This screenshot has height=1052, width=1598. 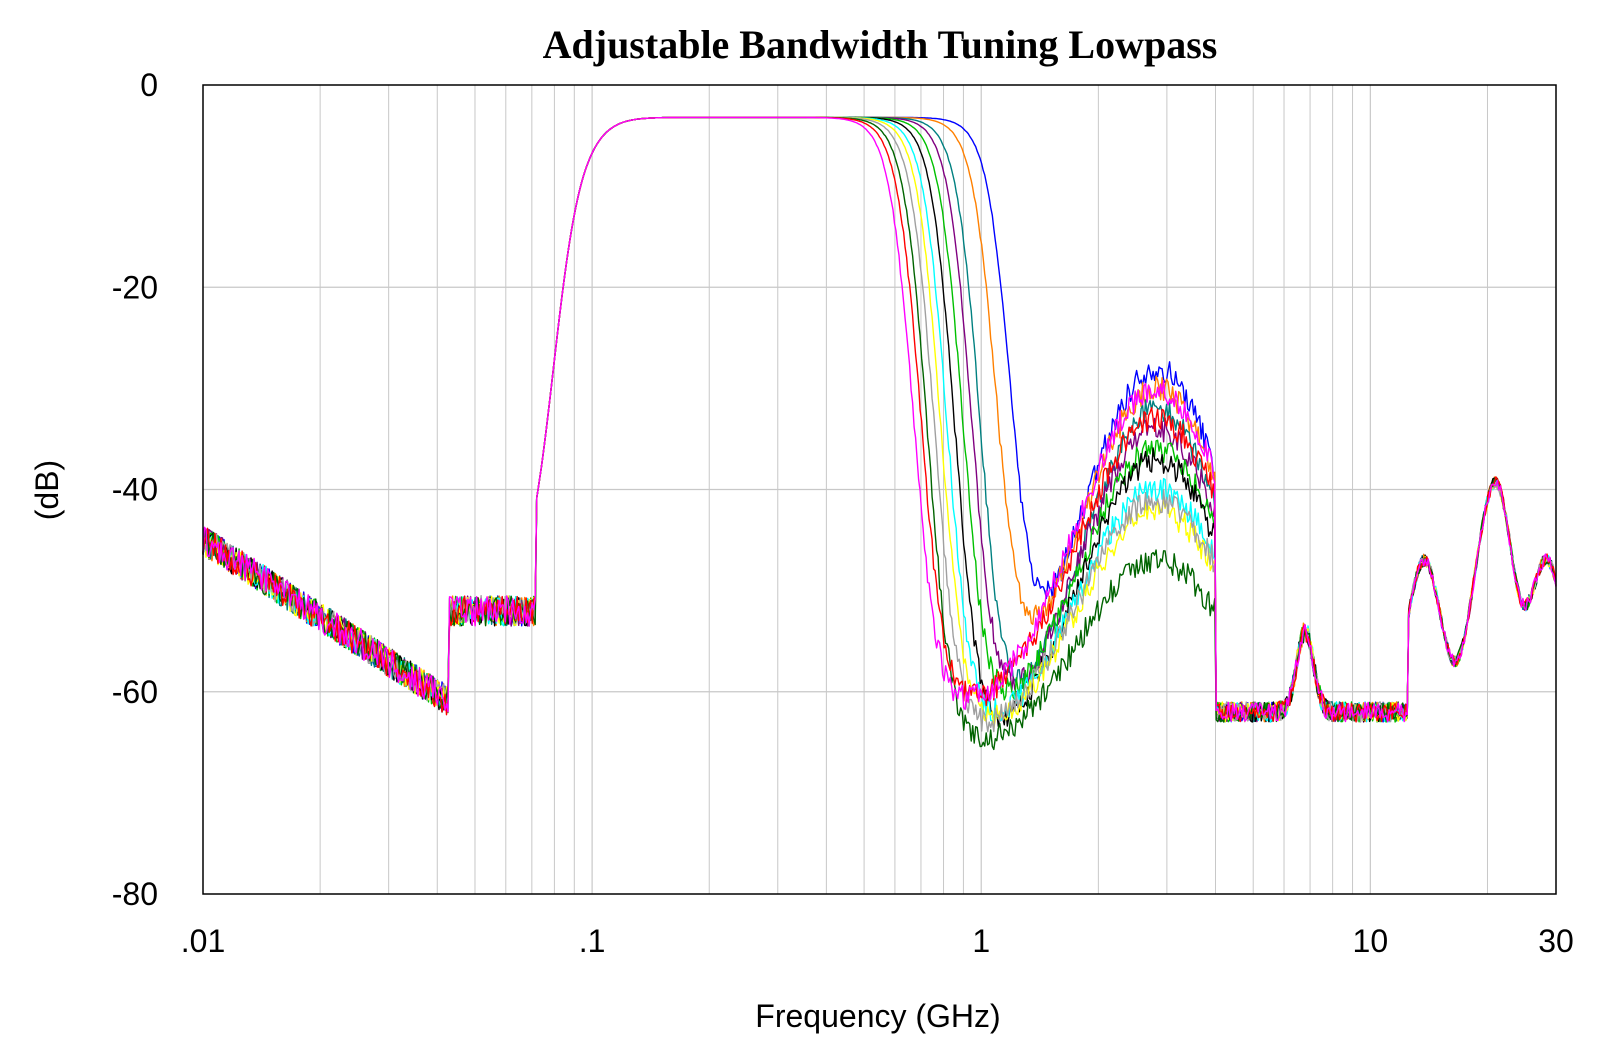 I want to click on y-tick-label: -20, so click(x=135, y=287).